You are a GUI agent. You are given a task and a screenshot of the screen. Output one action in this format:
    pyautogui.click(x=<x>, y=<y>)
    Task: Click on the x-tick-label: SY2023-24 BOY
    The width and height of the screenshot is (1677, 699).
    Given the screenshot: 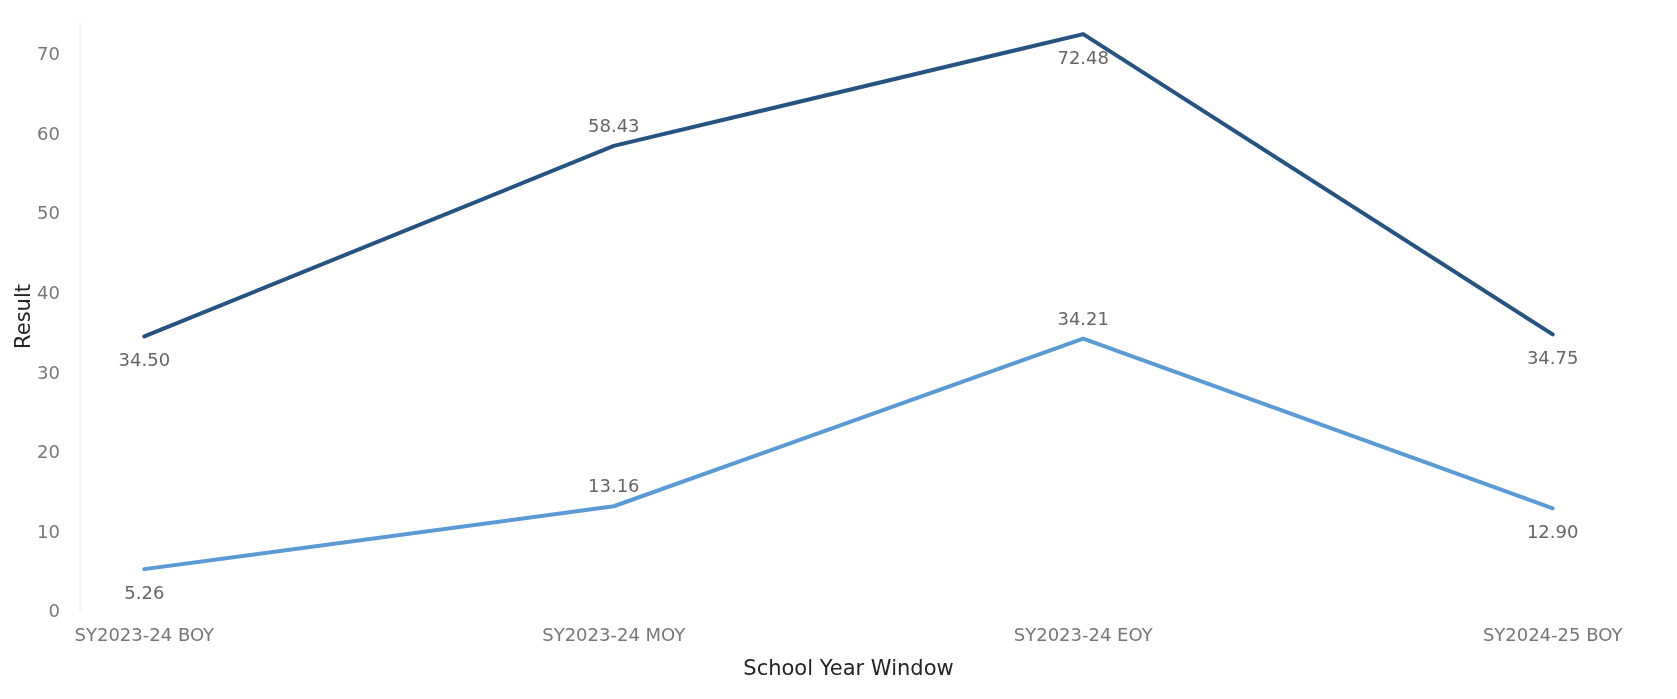 What is the action you would take?
    pyautogui.click(x=145, y=634)
    